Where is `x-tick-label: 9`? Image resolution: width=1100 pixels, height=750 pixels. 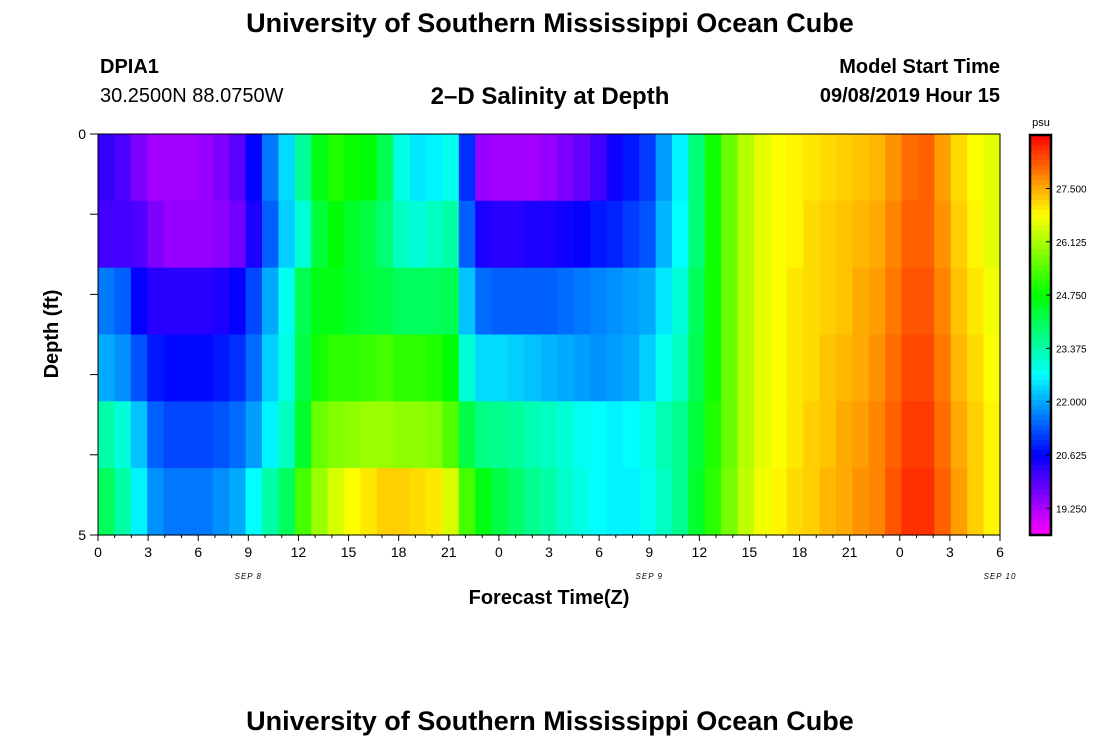 x-tick-label: 9 is located at coordinates (248, 552).